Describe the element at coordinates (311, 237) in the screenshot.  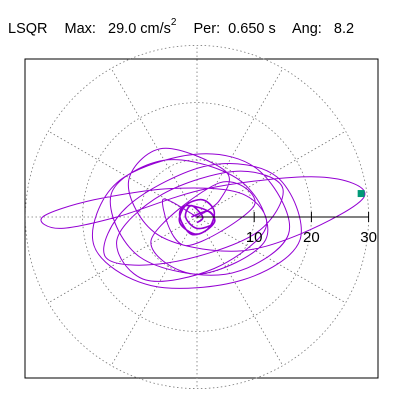
I see `radial-tick-label: 20` at that location.